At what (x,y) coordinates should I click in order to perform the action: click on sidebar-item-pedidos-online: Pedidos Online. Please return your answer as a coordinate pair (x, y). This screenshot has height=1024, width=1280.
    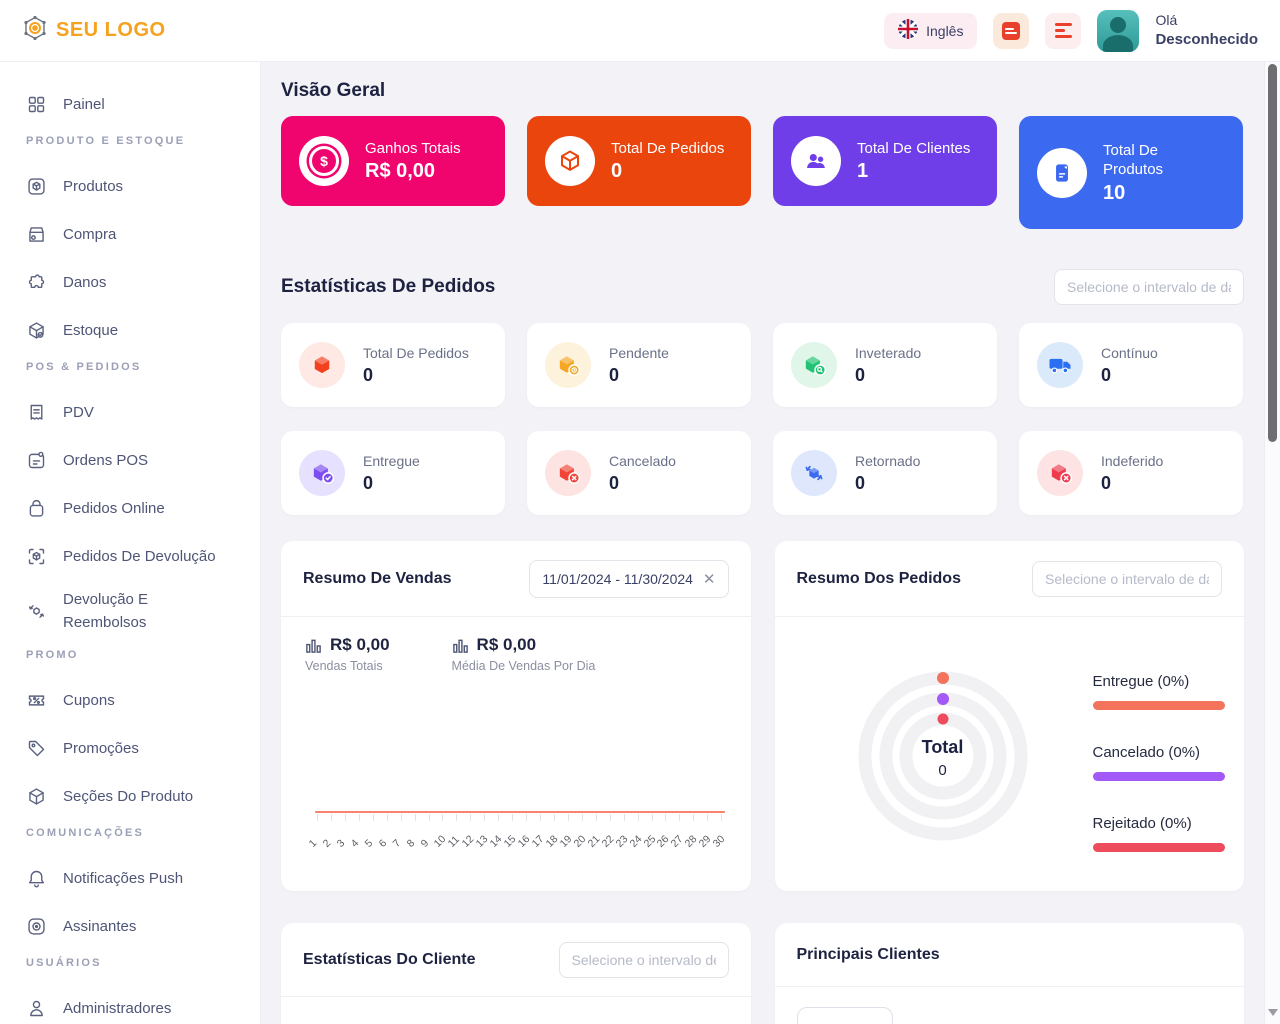
    Looking at the image, I should click on (130, 508).